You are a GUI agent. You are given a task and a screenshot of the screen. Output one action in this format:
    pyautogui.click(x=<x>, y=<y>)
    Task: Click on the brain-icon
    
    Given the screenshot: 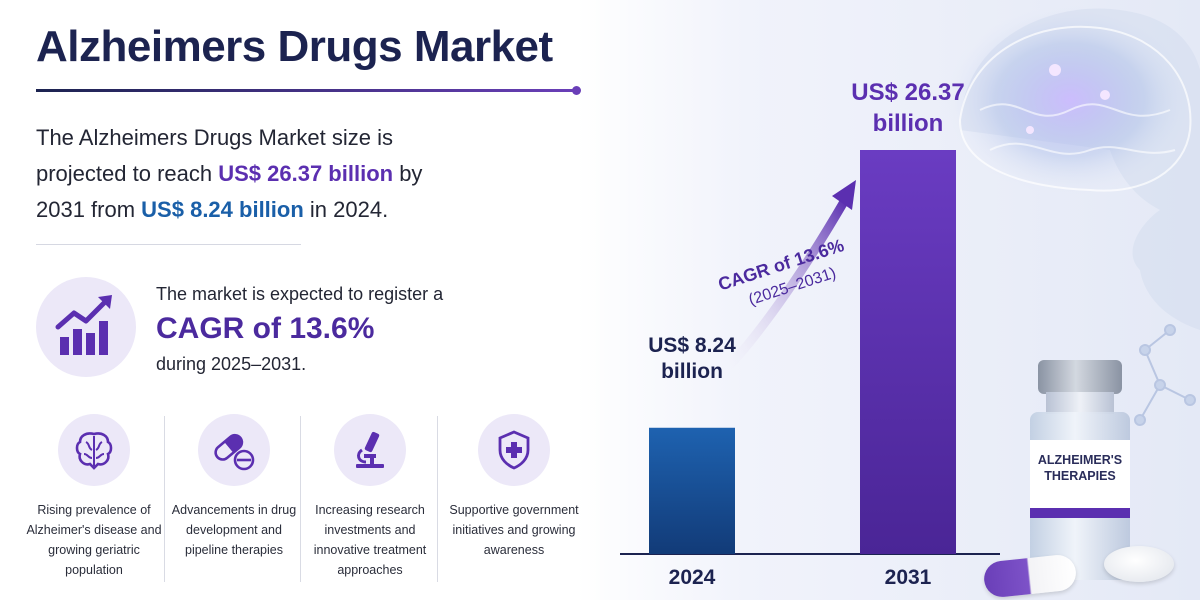 What is the action you would take?
    pyautogui.click(x=94, y=451)
    